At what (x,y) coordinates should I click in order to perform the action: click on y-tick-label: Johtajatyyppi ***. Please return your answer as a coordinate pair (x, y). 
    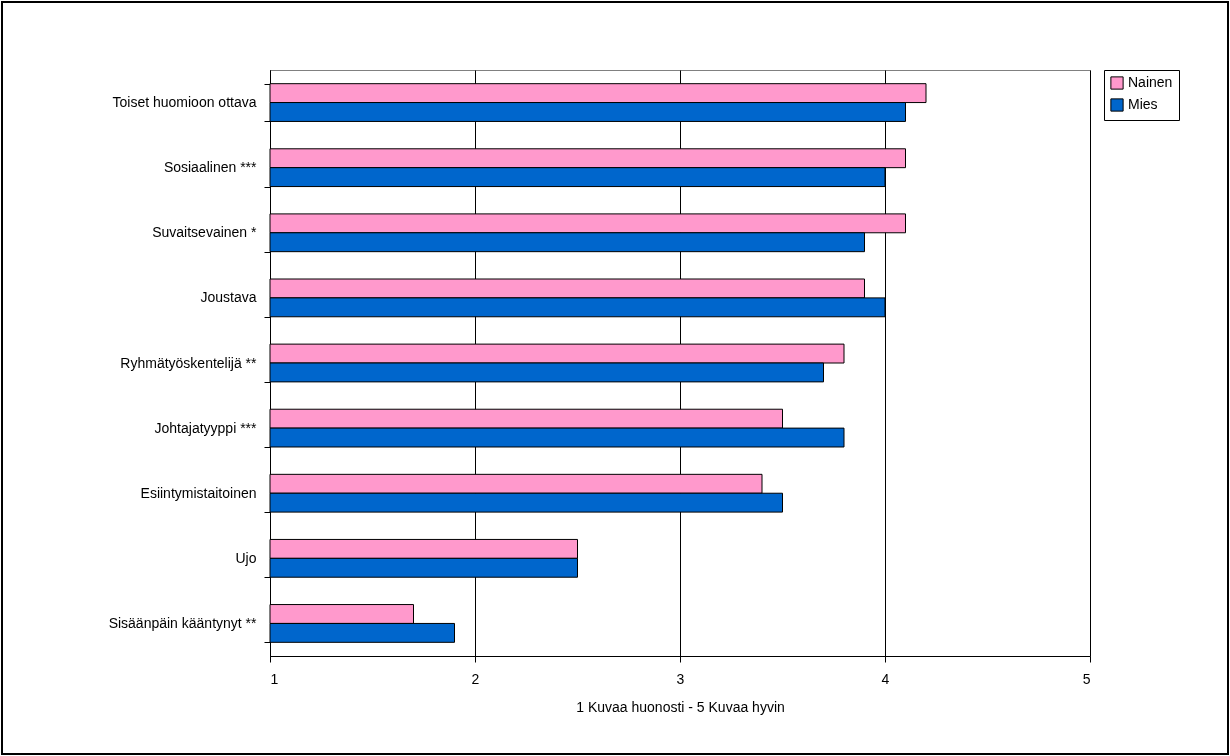
    Looking at the image, I should click on (206, 427).